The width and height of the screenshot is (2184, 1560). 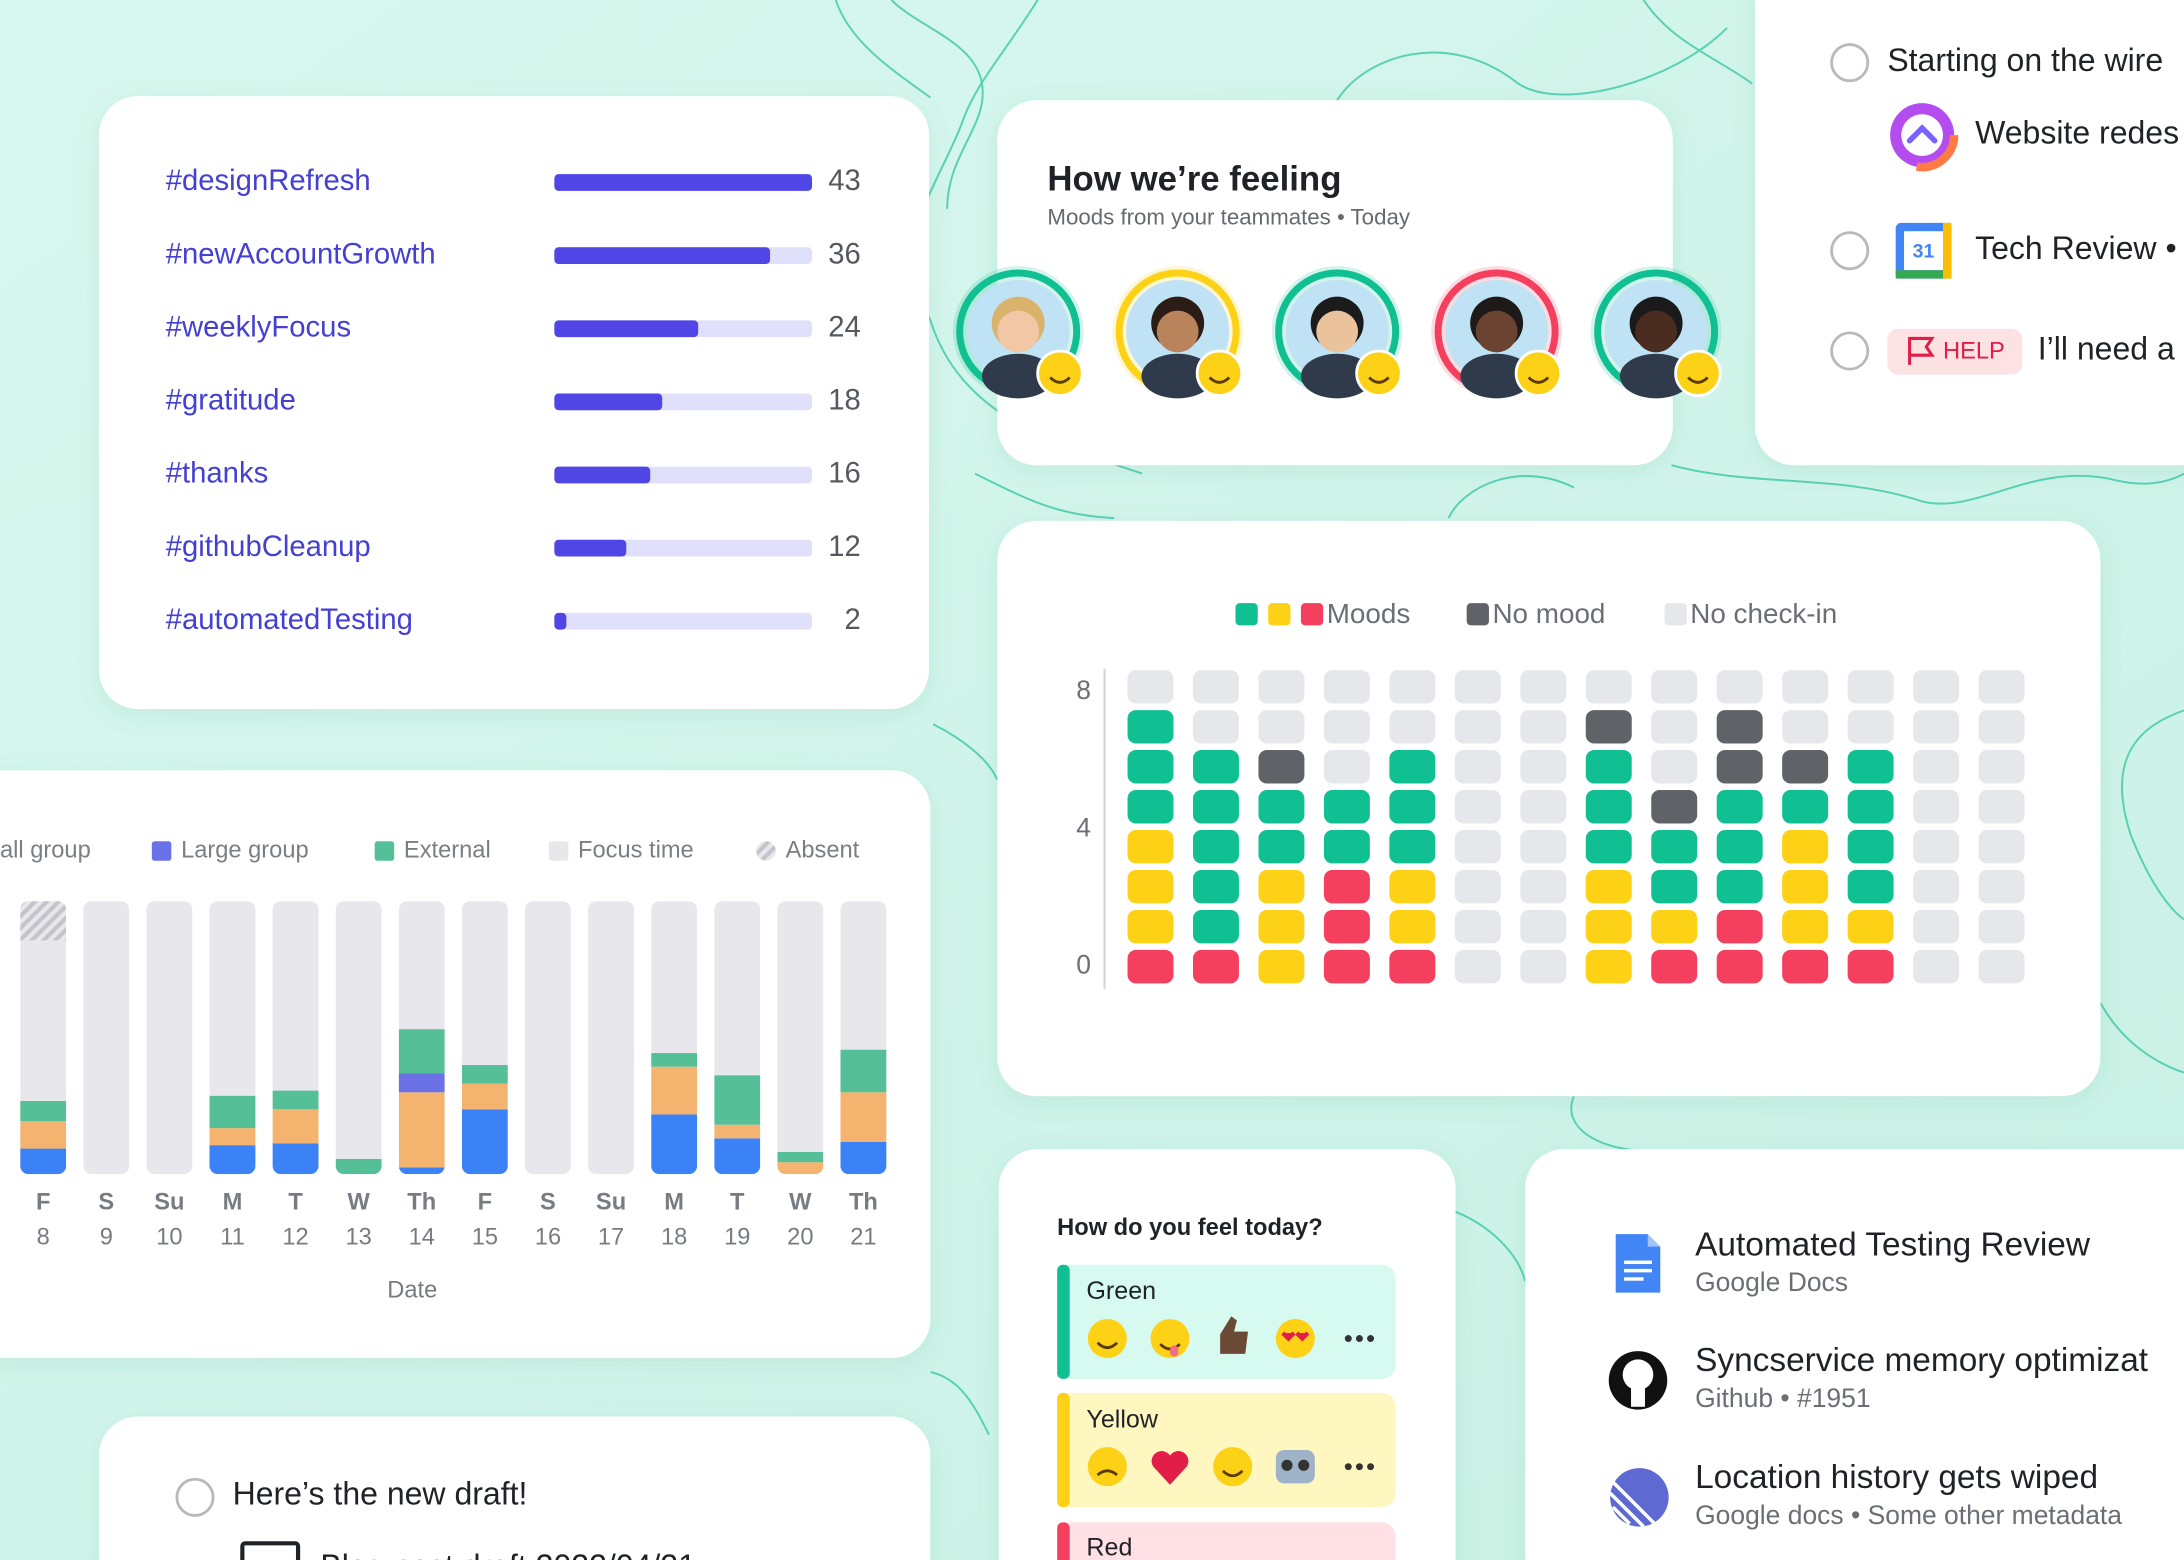 I want to click on x-tick-day: W, so click(x=358, y=1203).